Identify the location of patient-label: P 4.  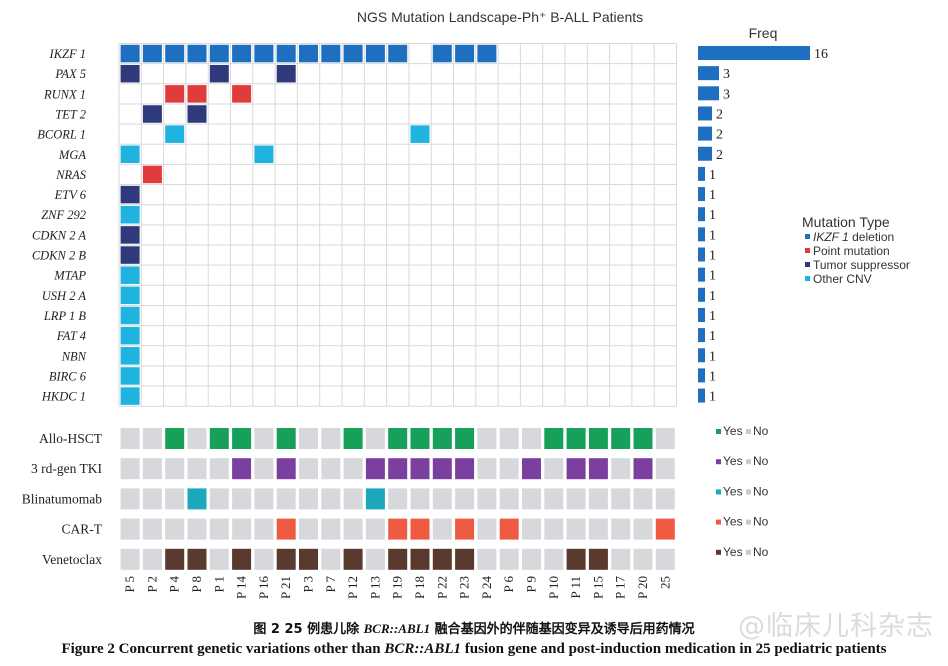
(174, 584).